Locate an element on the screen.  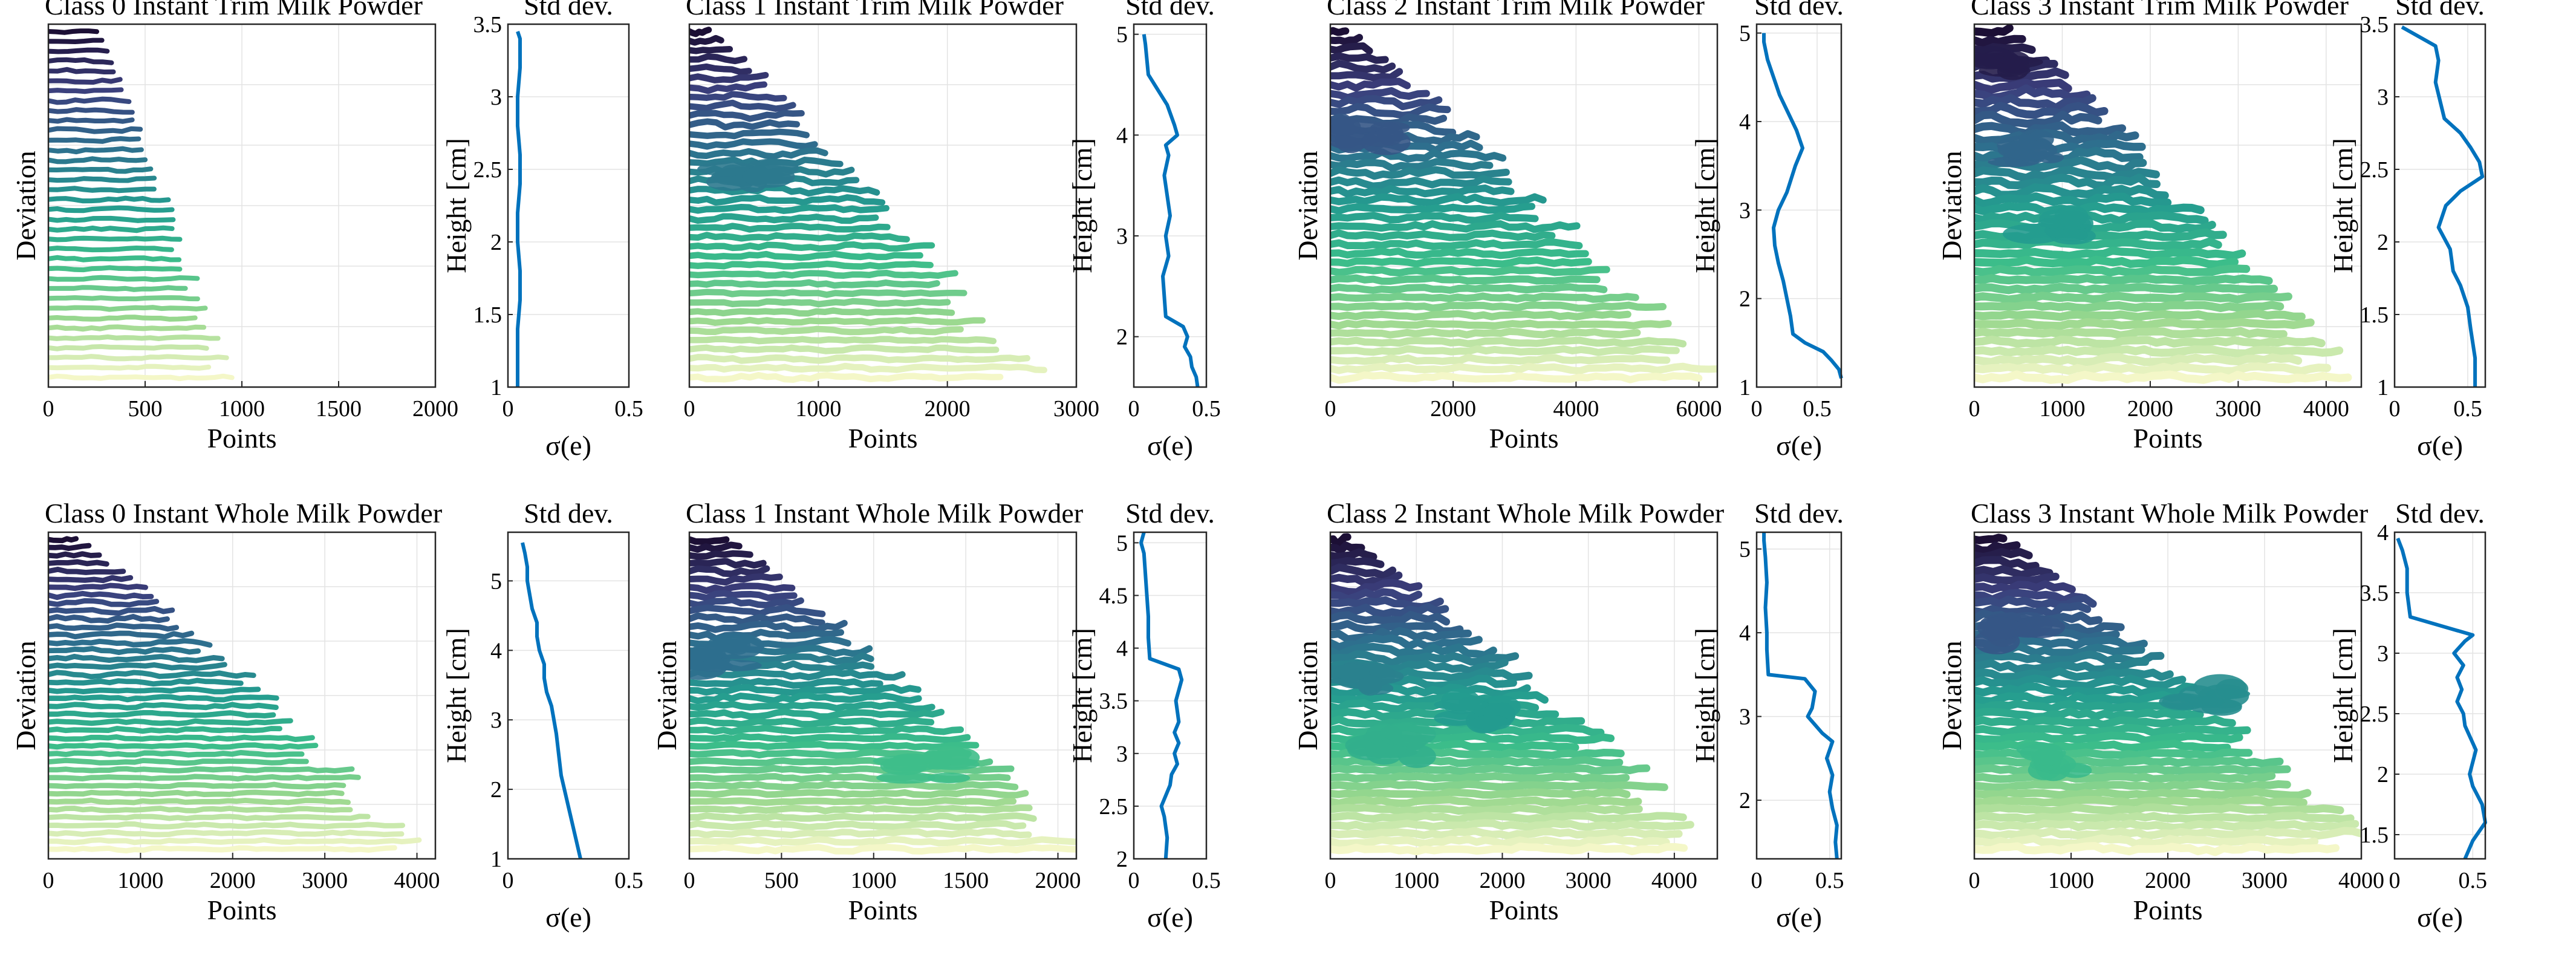
sd-y-tick-label: 2.5 is located at coordinates (488, 170).